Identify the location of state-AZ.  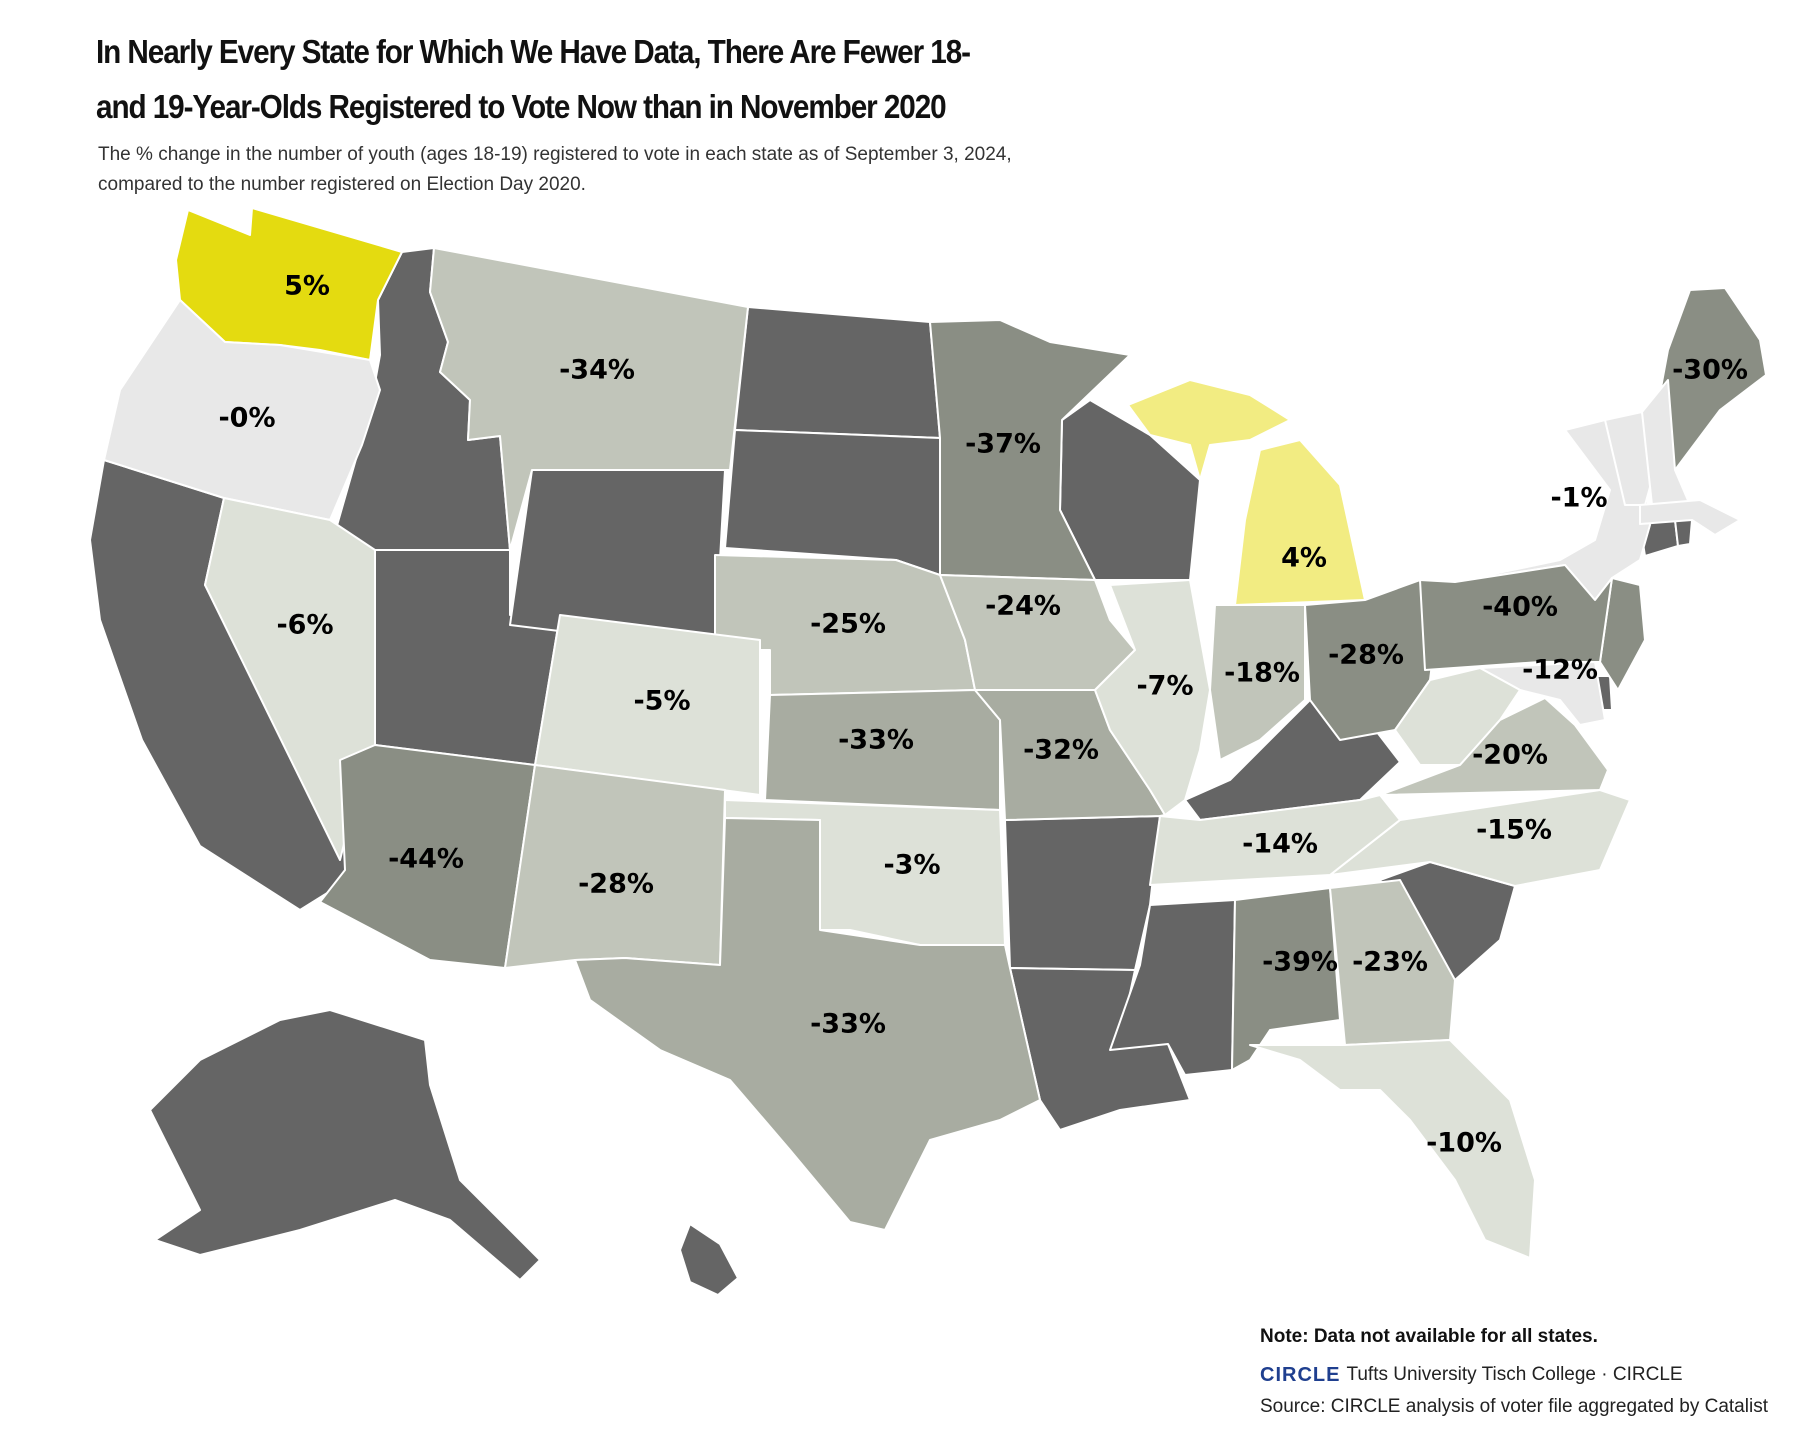
(427, 856).